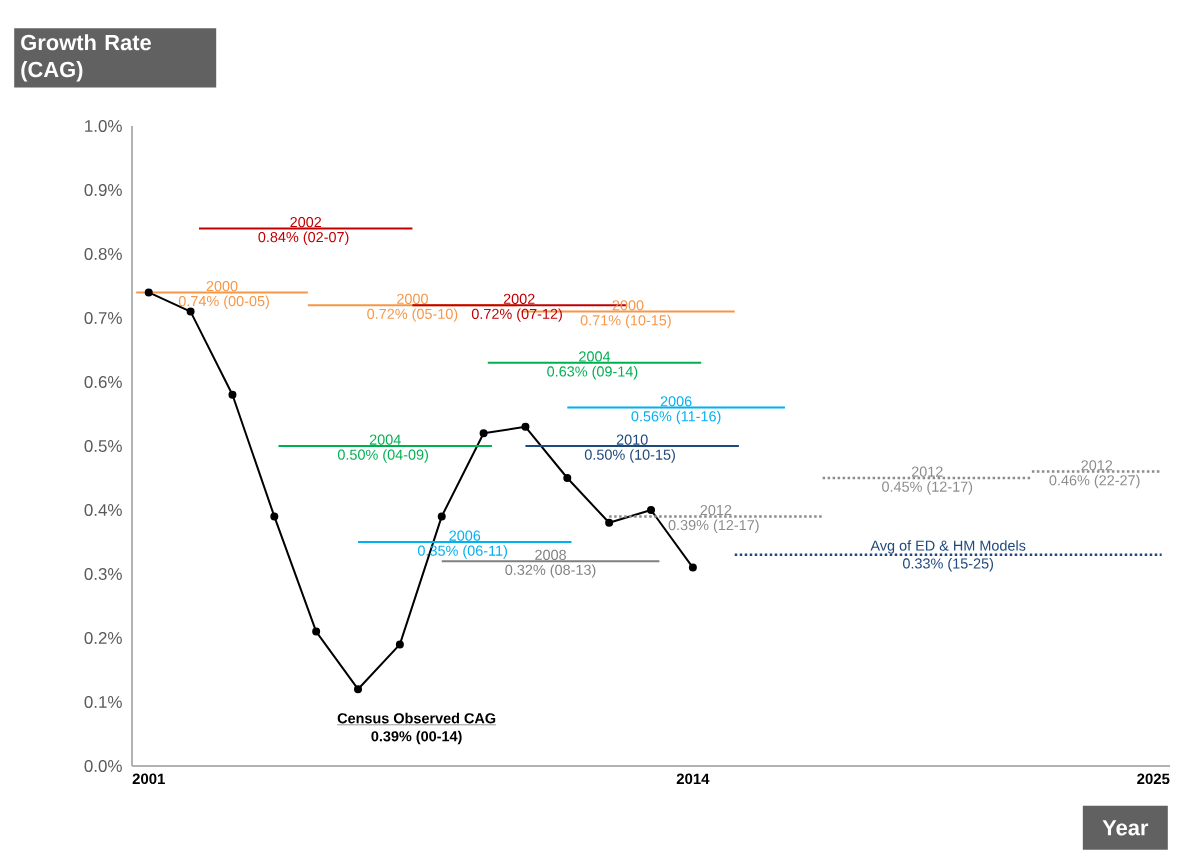  I want to click on annotation: 0.39% (12-17), so click(713, 526).